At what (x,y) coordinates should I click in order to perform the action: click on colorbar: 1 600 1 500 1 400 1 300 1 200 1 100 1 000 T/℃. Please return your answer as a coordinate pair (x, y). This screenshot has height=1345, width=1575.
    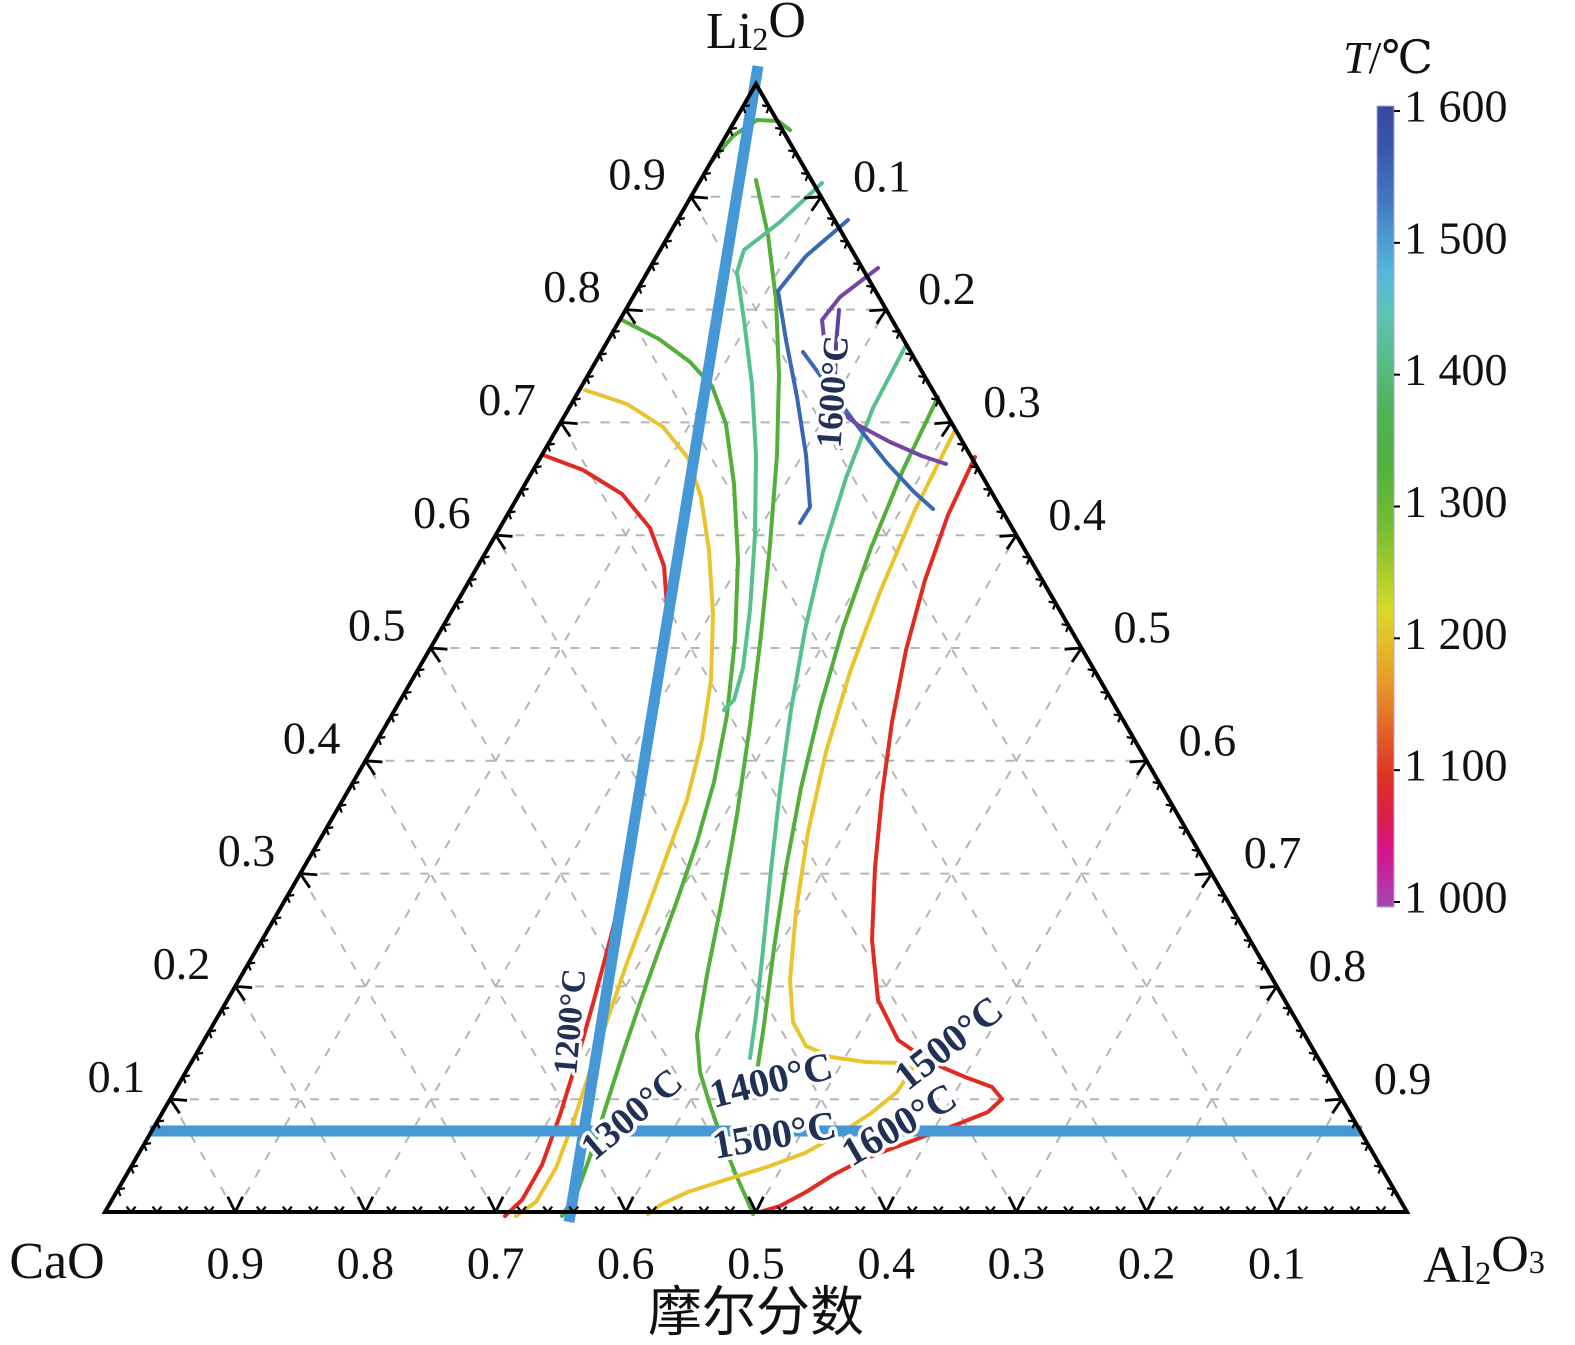
    Looking at the image, I should click on (1425, 477).